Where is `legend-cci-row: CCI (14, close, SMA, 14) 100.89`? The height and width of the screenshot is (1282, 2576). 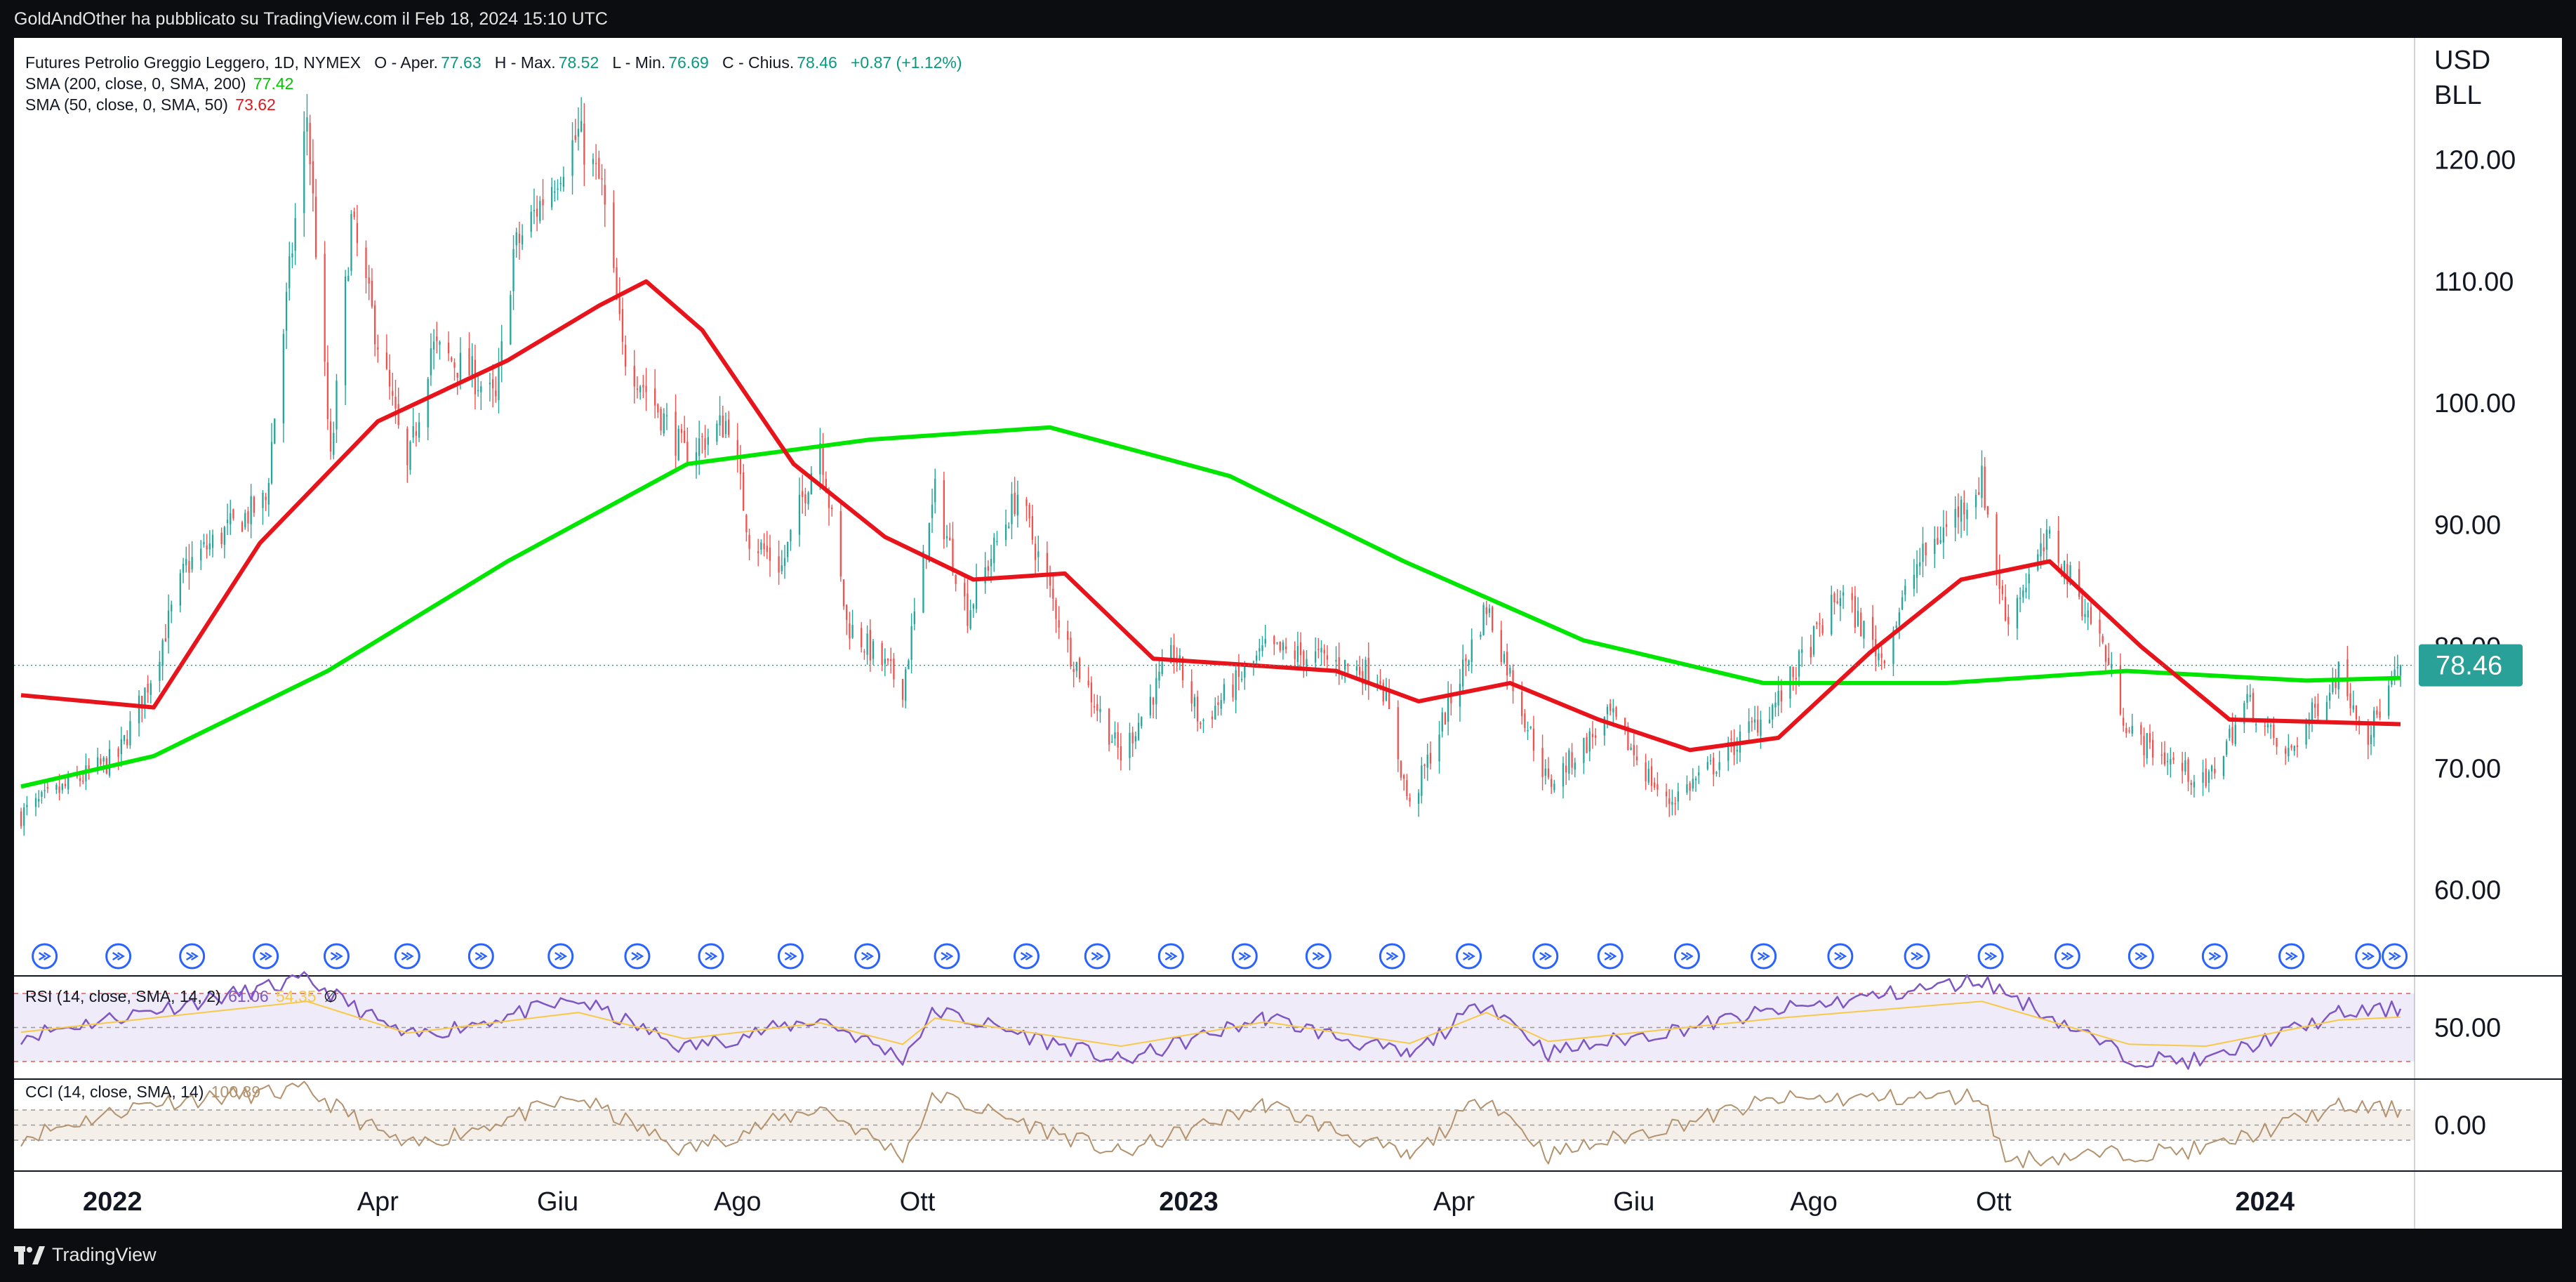 legend-cci-row: CCI (14, close, SMA, 14) 100.89 is located at coordinates (142, 1091).